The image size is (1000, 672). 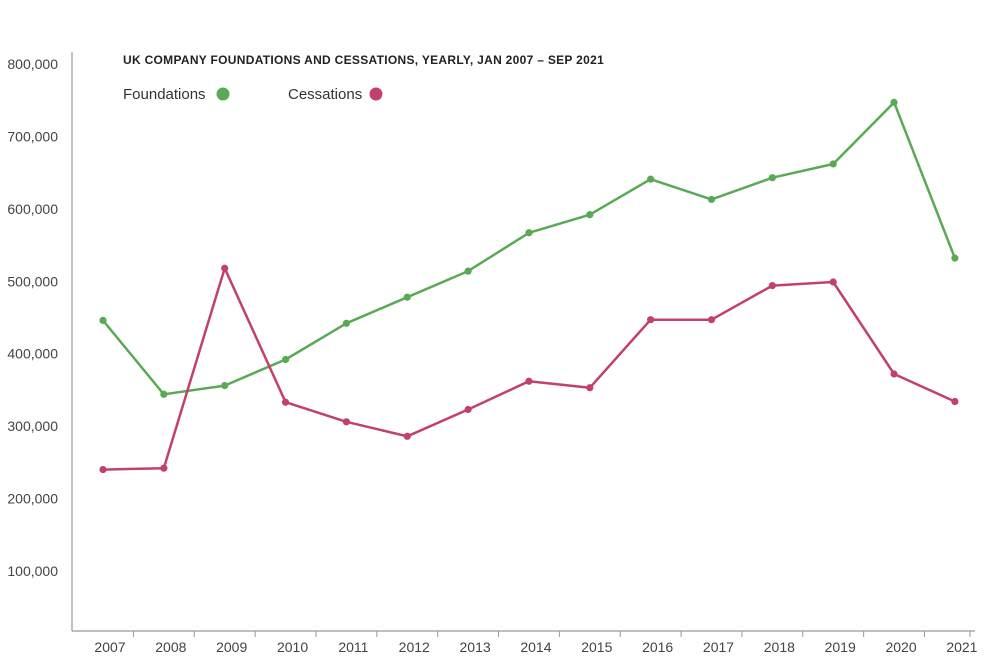 What do you see at coordinates (779, 647) in the screenshot?
I see `x-tick-label: 2018` at bounding box center [779, 647].